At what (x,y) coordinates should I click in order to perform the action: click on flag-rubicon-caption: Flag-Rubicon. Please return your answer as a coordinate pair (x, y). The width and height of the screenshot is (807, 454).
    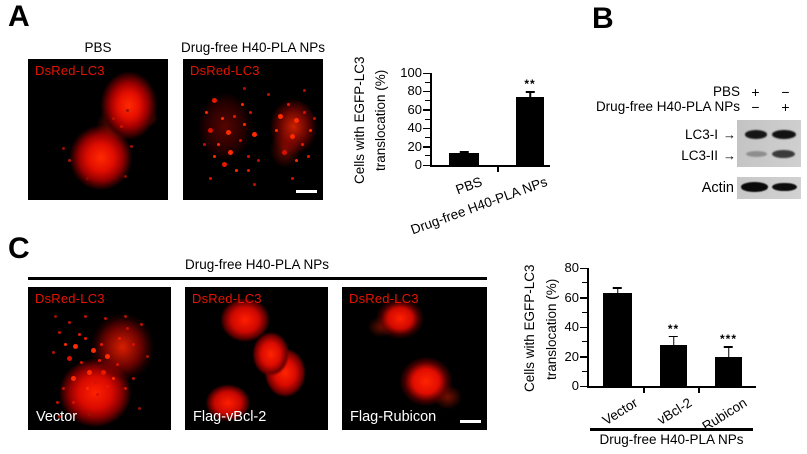
    Looking at the image, I should click on (393, 417).